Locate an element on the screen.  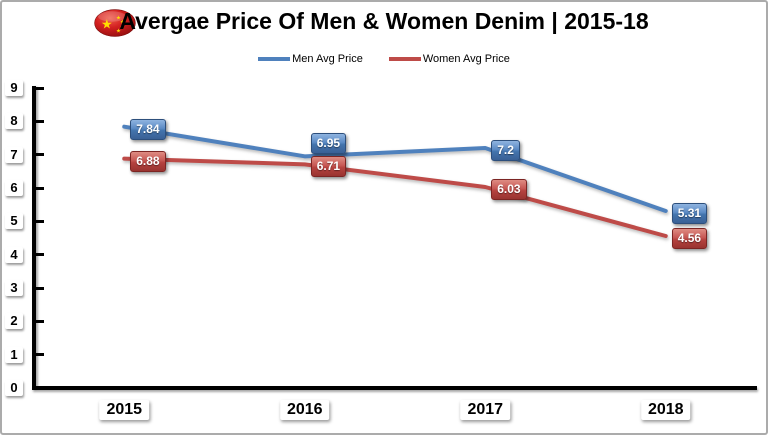
data-label-1-2015: 6.88 is located at coordinates (148, 161).